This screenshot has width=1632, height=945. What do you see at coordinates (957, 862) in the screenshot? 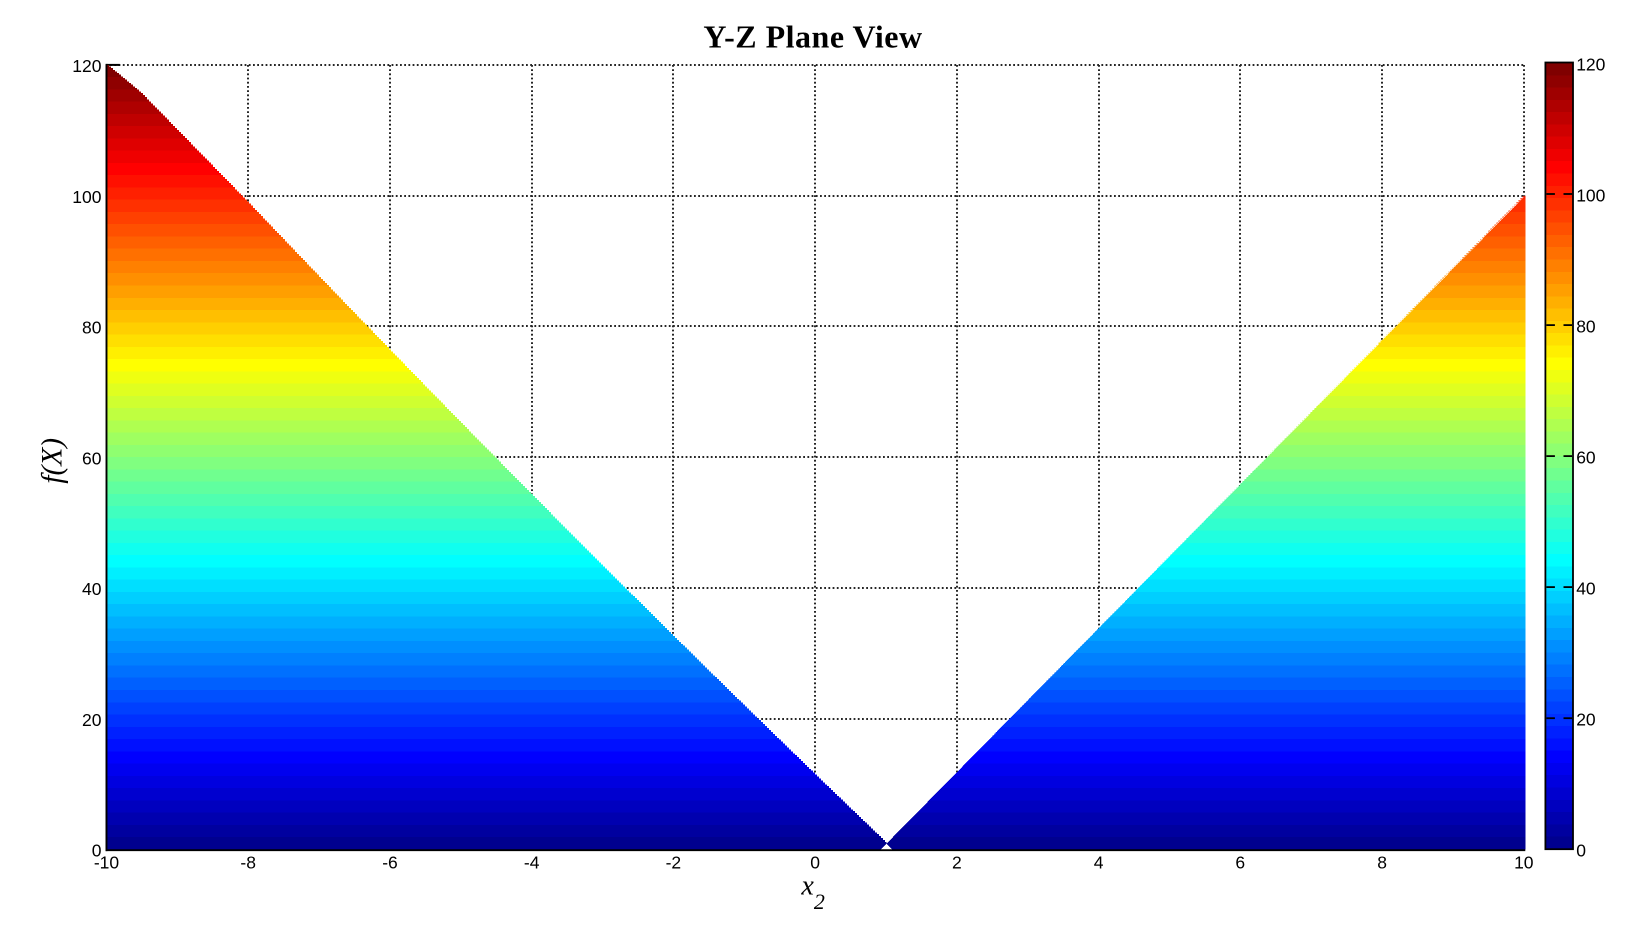
I see `svg-text: 2` at bounding box center [957, 862].